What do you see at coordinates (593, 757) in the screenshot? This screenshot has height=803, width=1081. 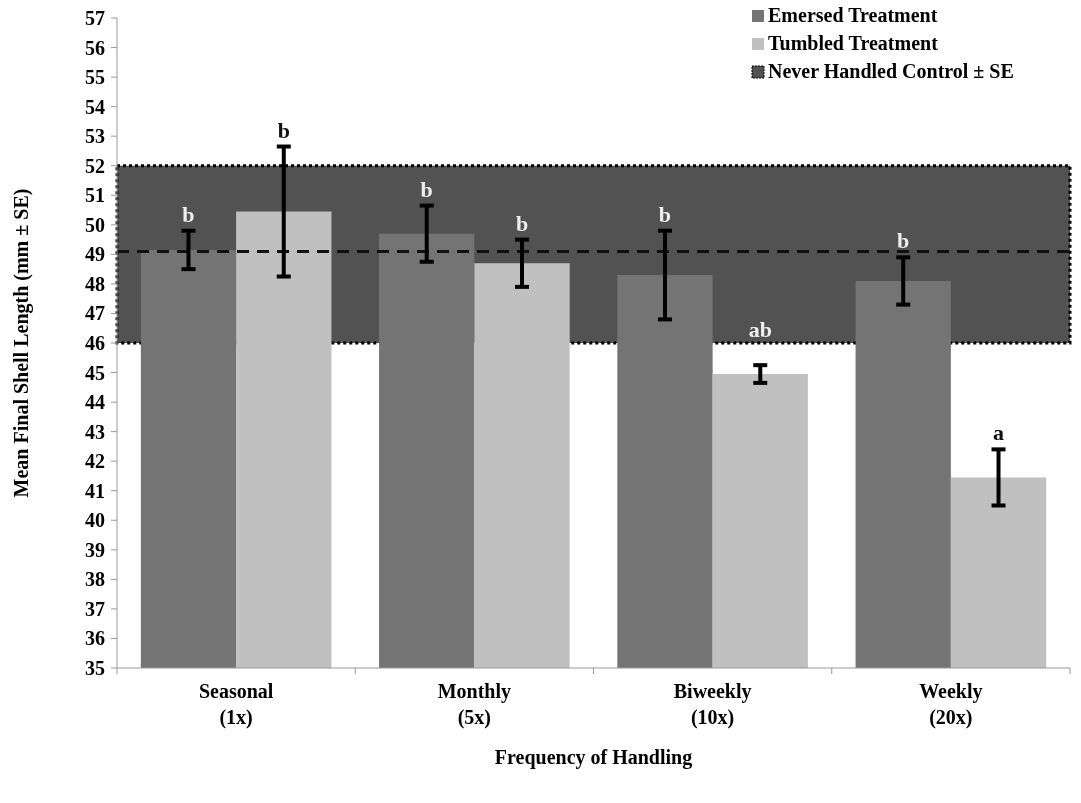 I see `x-axis-title: Frequency of Handling` at bounding box center [593, 757].